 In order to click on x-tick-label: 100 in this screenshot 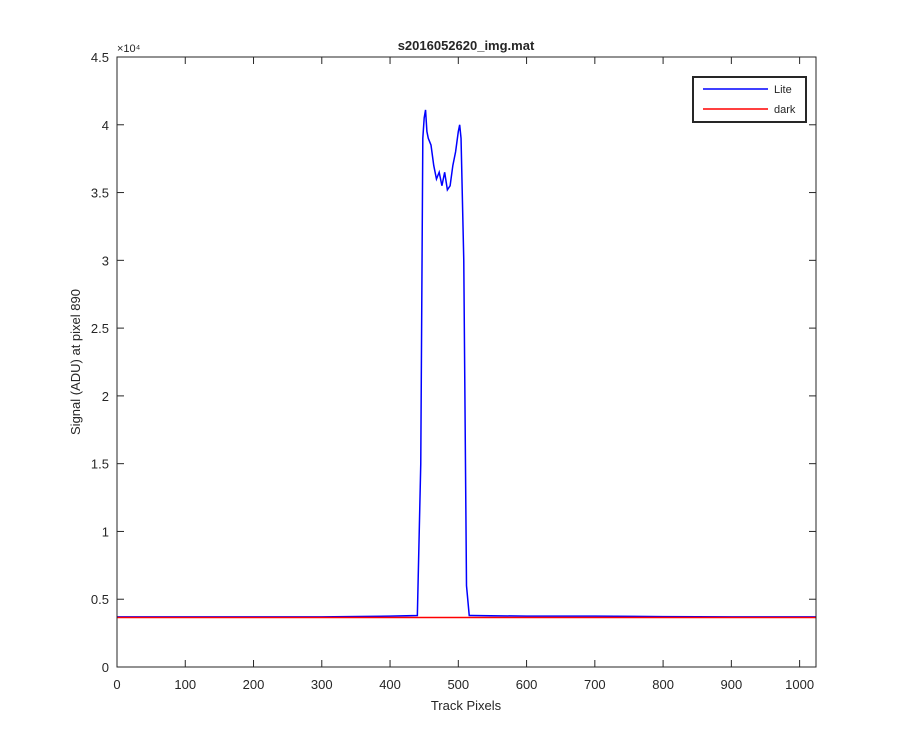, I will do `click(185, 684)`.